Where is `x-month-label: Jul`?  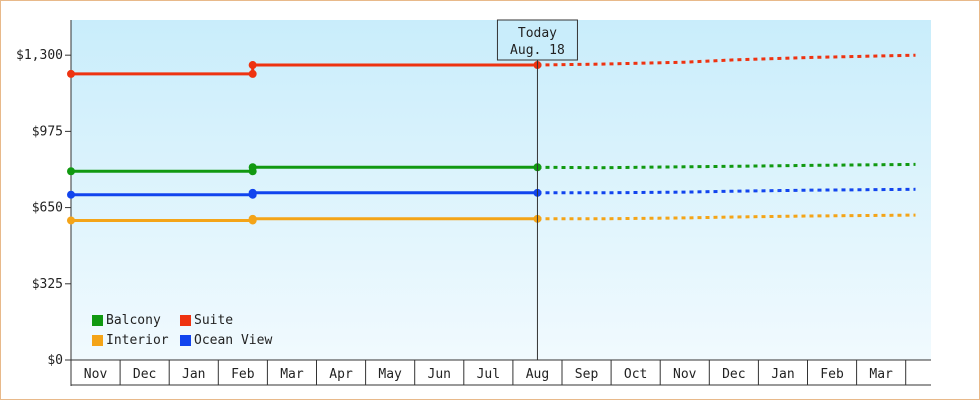 x-month-label: Jul is located at coordinates (488, 374).